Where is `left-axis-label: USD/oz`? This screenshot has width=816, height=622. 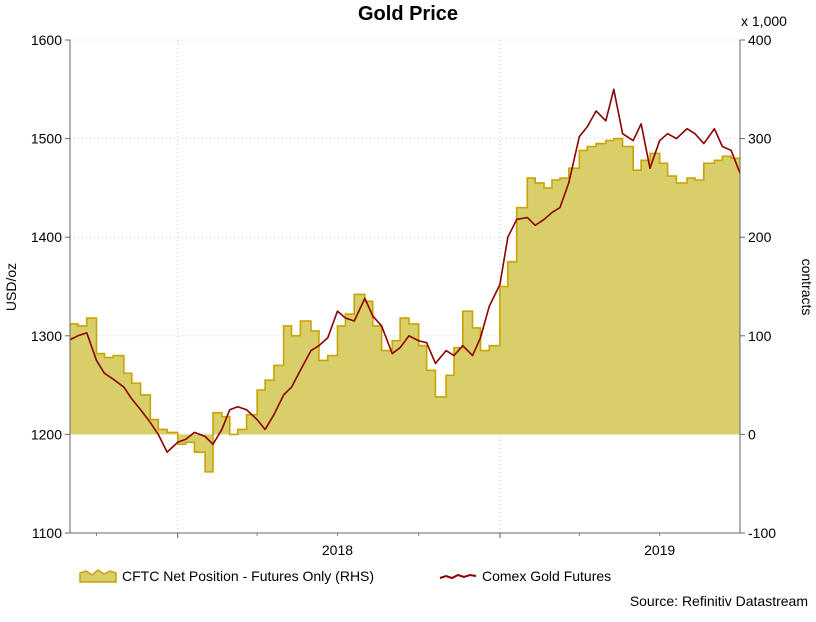
left-axis-label: USD/oz is located at coordinates (11, 287).